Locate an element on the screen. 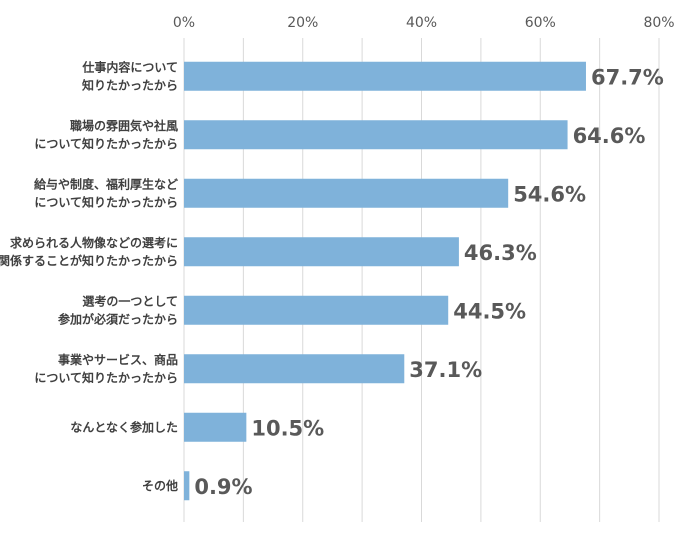 The height and width of the screenshot is (534, 680). data-label: 0.9% is located at coordinates (223, 487).